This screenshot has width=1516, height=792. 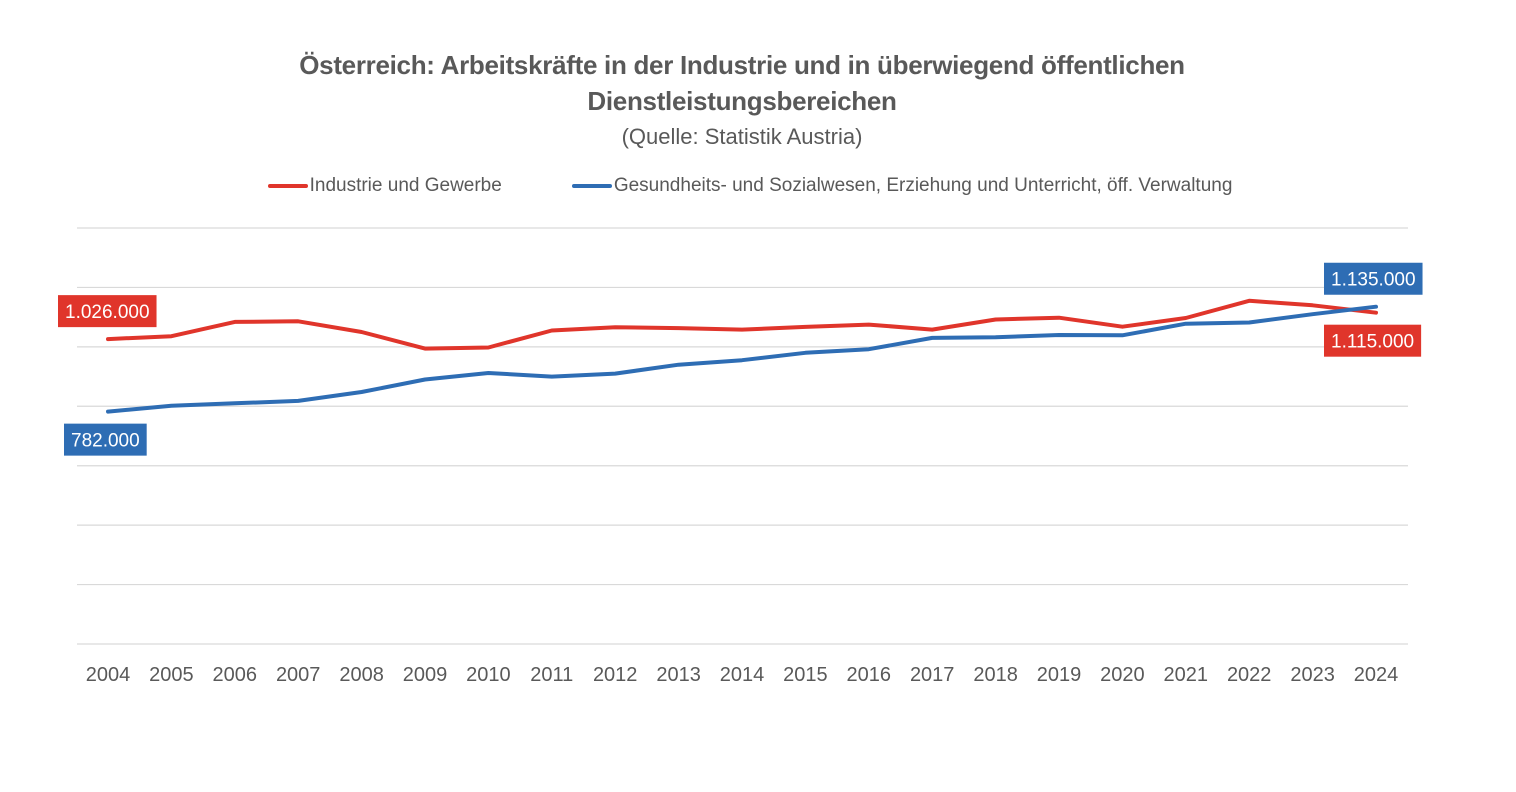 What do you see at coordinates (932, 675) in the screenshot?
I see `x-tick-label: 2017` at bounding box center [932, 675].